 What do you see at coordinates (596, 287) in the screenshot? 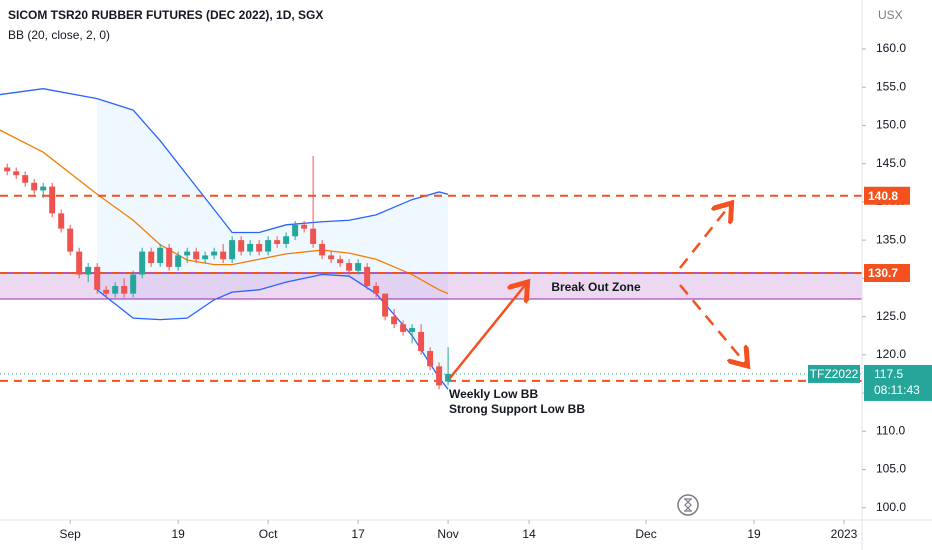
I see `zone-label: Break Out Zone` at bounding box center [596, 287].